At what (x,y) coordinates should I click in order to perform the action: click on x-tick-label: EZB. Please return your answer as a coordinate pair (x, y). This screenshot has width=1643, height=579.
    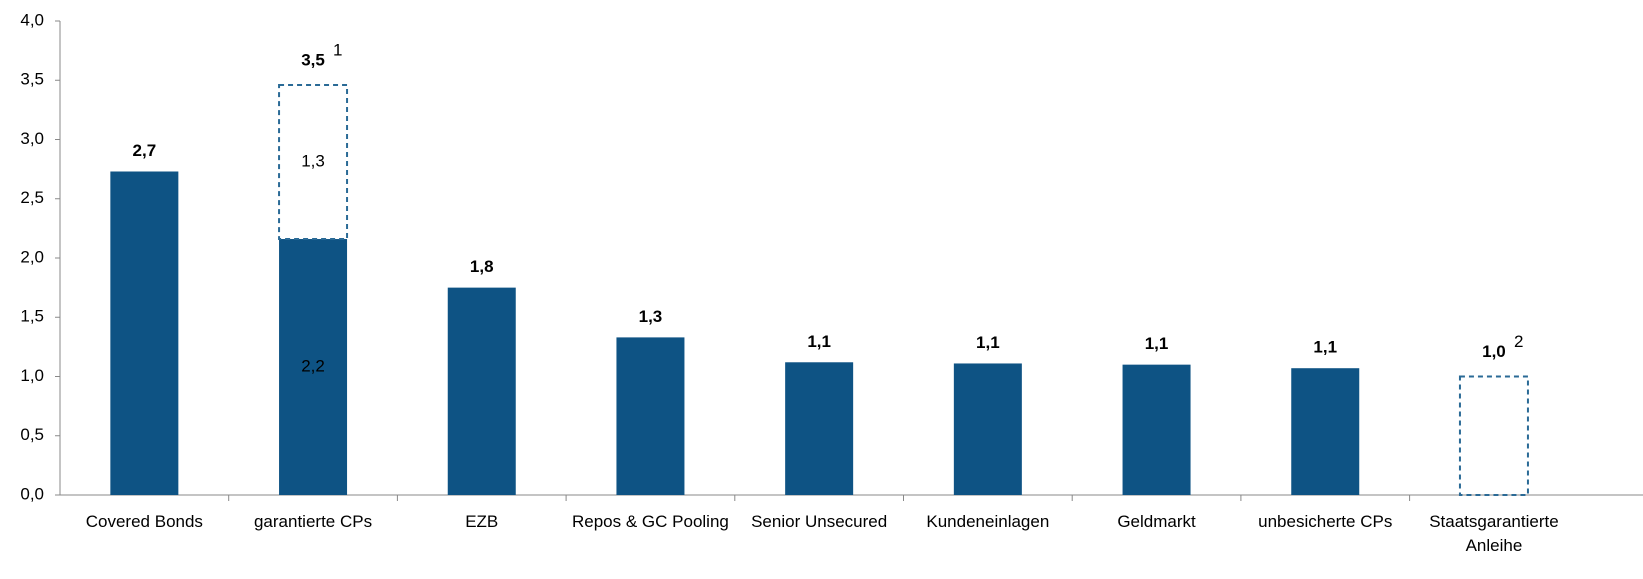
    Looking at the image, I should click on (482, 521).